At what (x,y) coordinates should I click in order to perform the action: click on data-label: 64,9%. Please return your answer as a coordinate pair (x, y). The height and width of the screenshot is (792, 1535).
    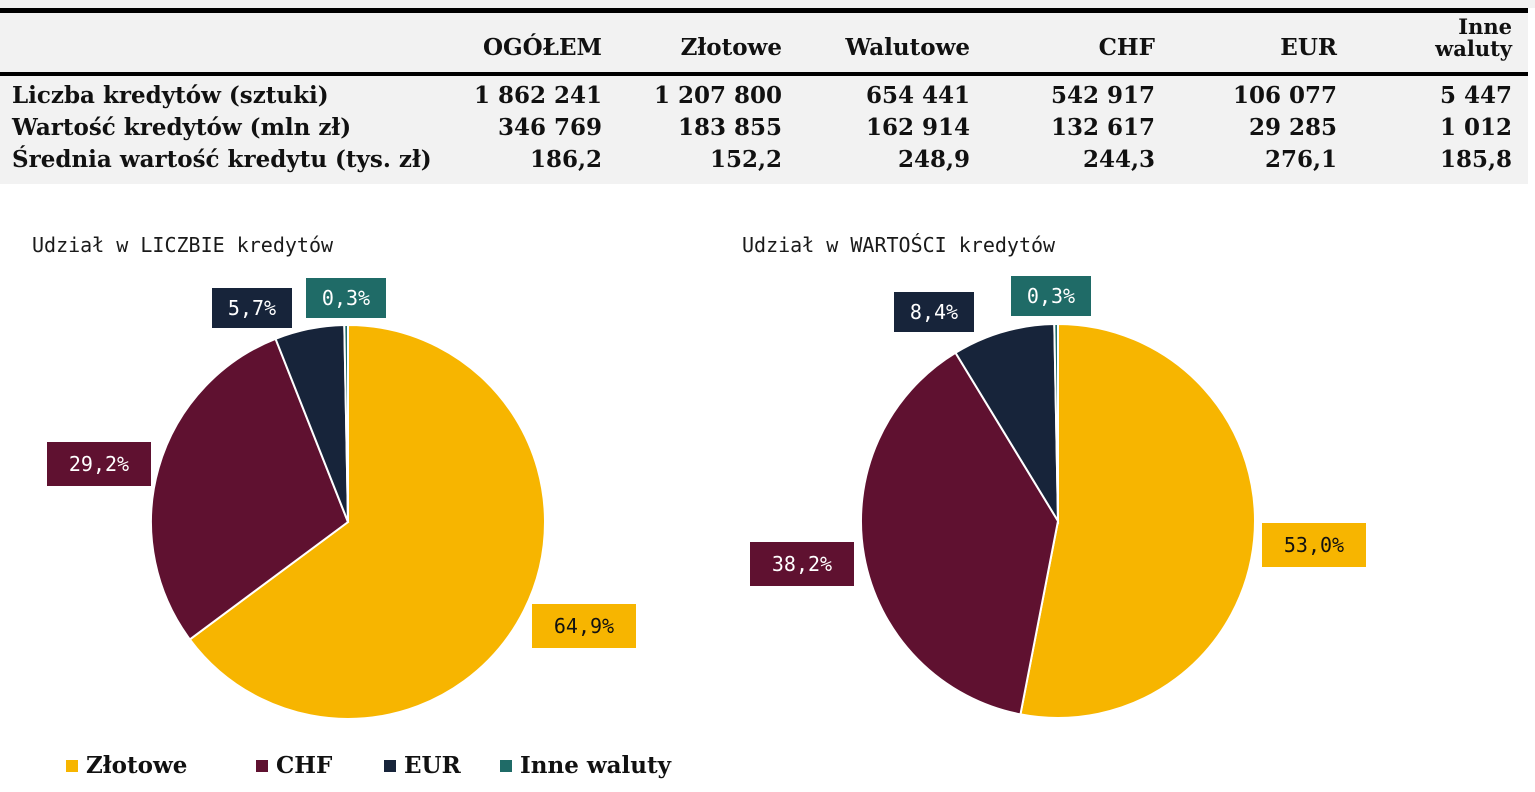
    Looking at the image, I should click on (584, 626).